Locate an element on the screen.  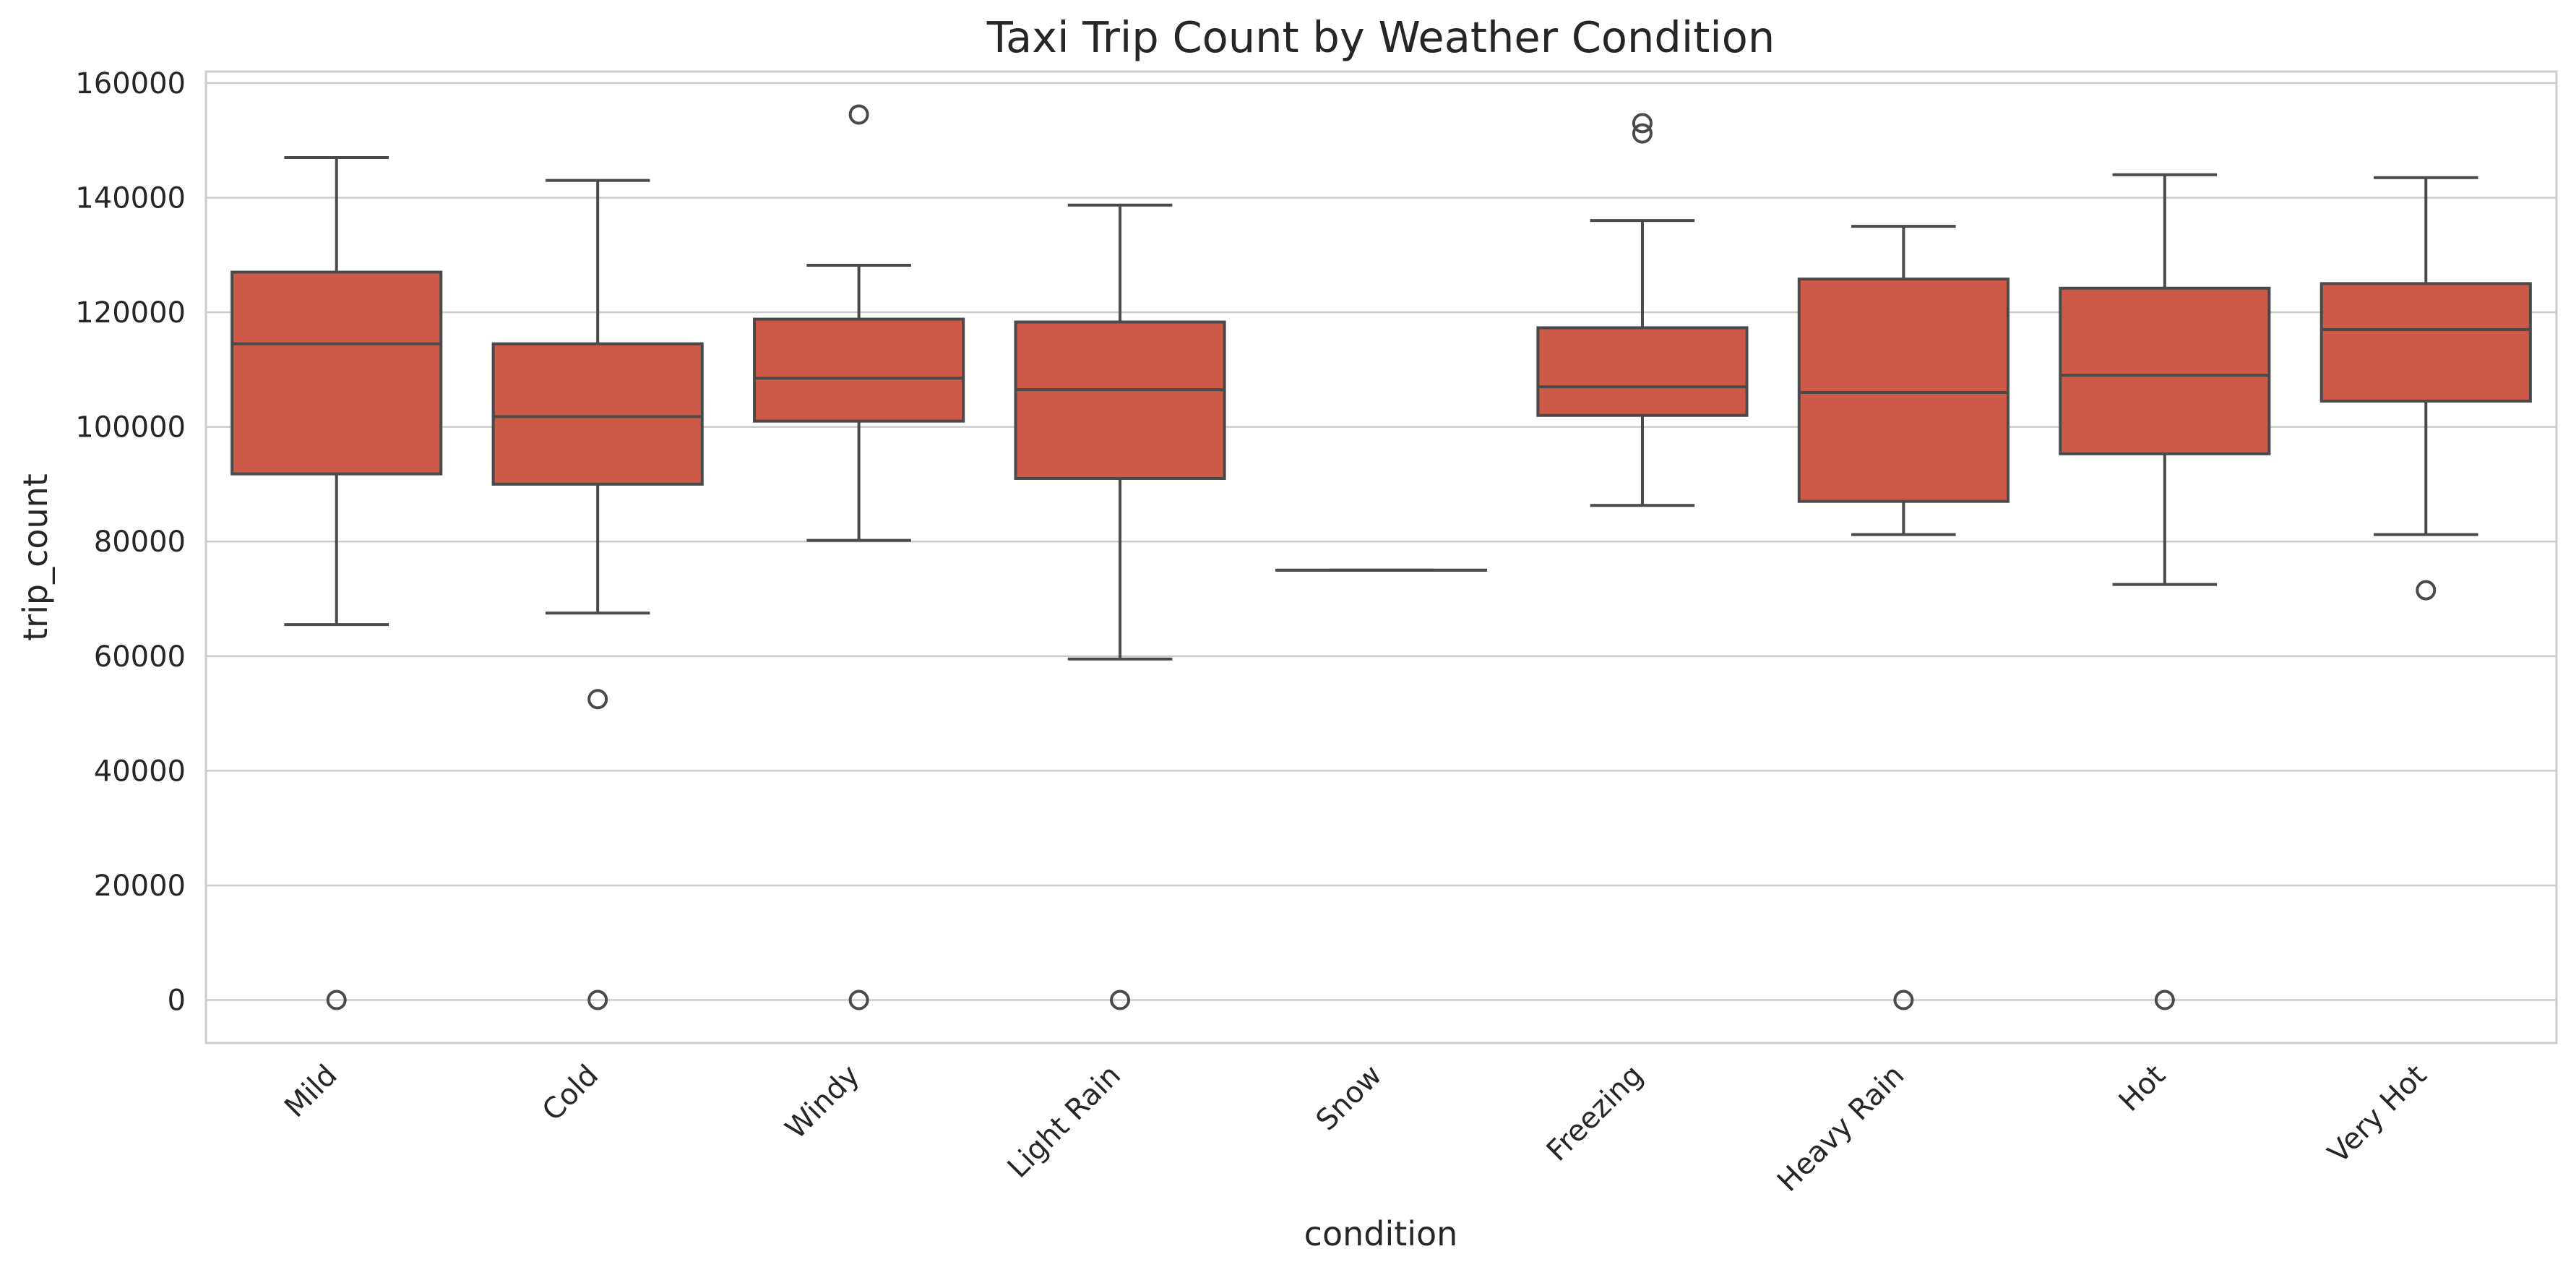
x-tick-label: Heavy Rain is located at coordinates (1841, 1128).